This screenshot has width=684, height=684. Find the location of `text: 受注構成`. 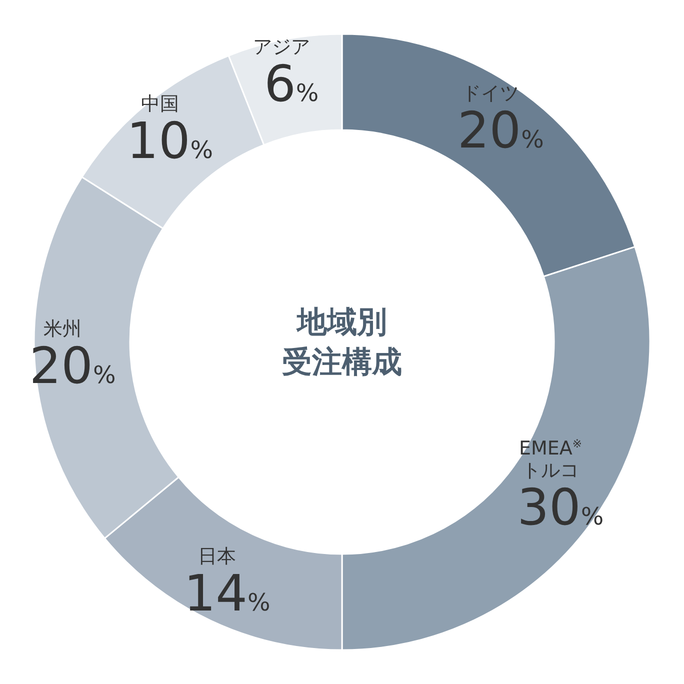

text: 受注構成 is located at coordinates (342, 362).